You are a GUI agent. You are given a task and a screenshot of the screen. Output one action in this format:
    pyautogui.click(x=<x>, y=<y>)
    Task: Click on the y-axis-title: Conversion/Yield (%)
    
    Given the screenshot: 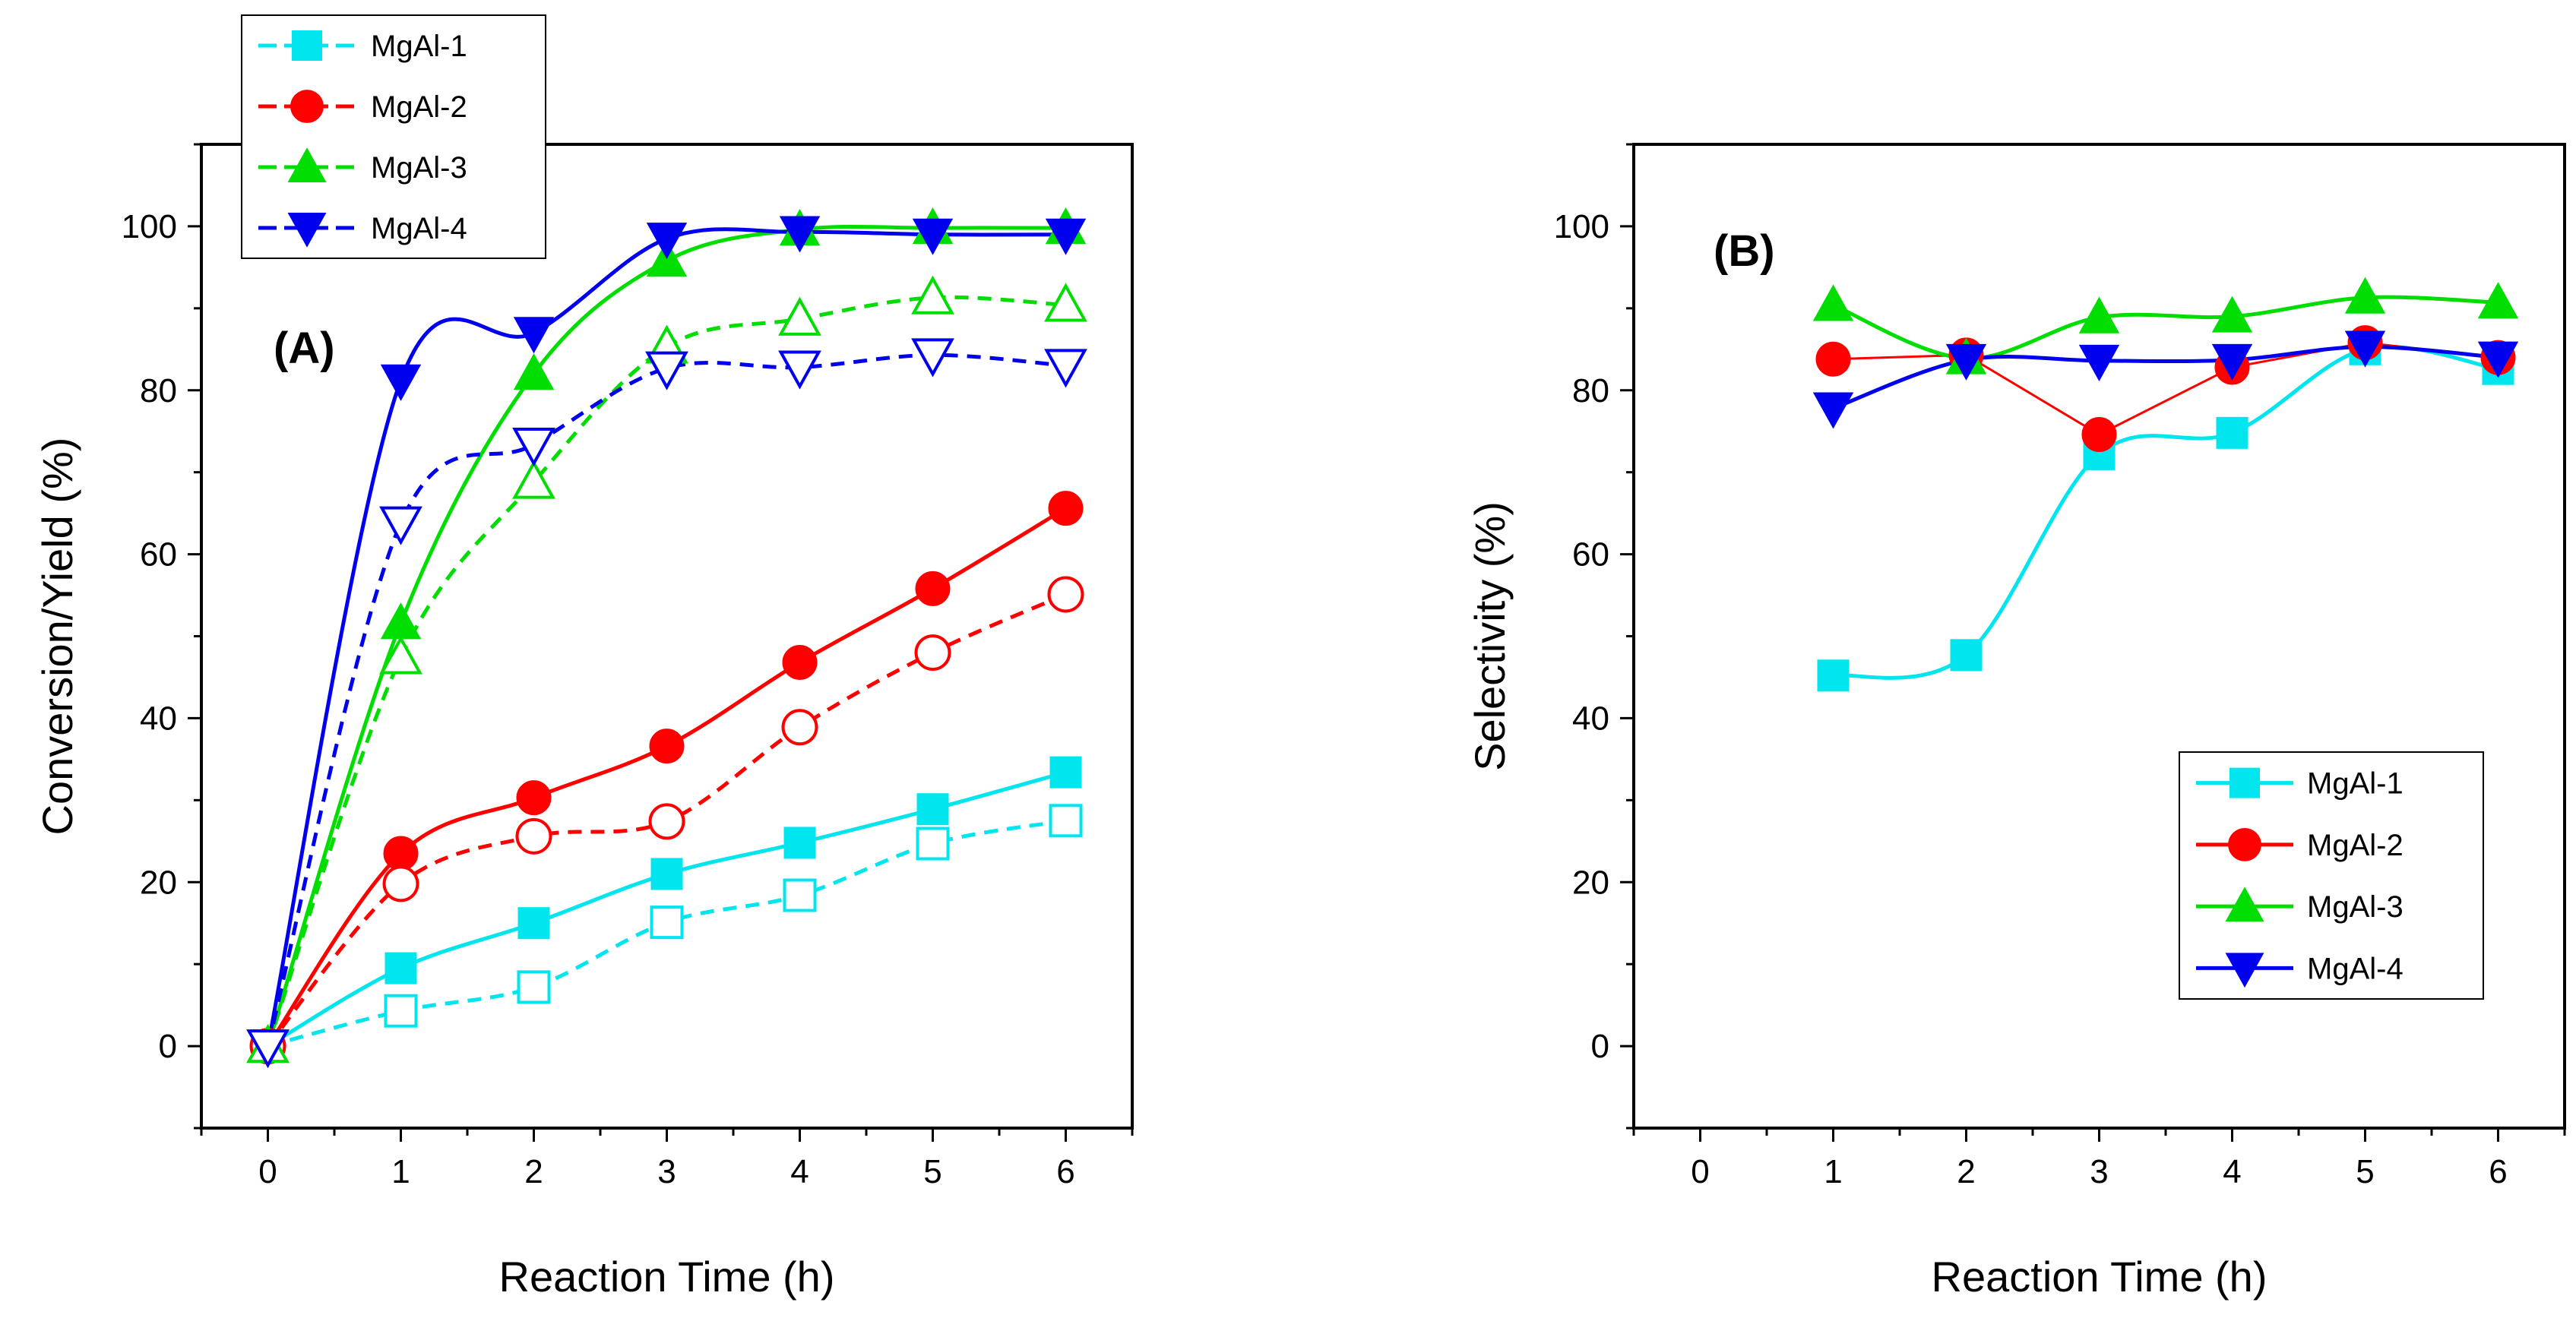 What is the action you would take?
    pyautogui.click(x=57, y=637)
    